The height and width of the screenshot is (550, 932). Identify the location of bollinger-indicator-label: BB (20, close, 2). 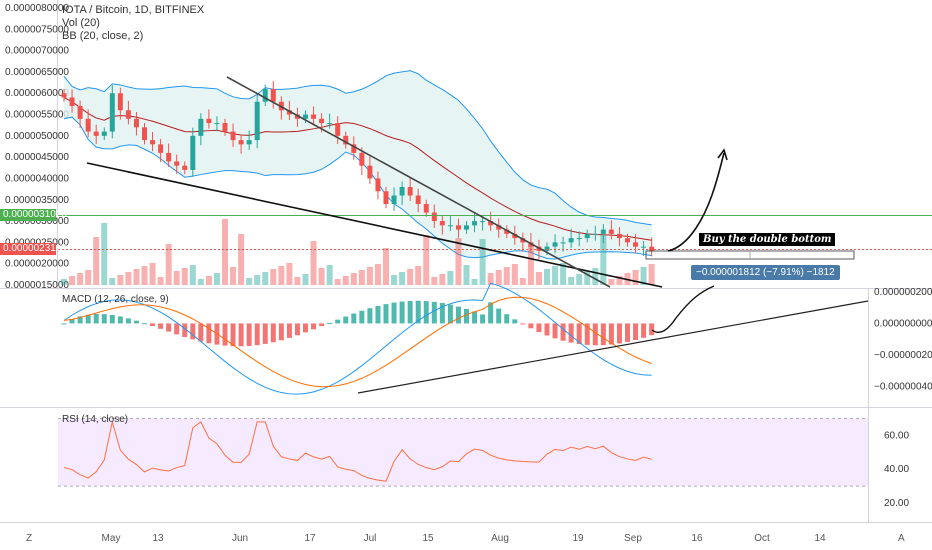
(103, 36).